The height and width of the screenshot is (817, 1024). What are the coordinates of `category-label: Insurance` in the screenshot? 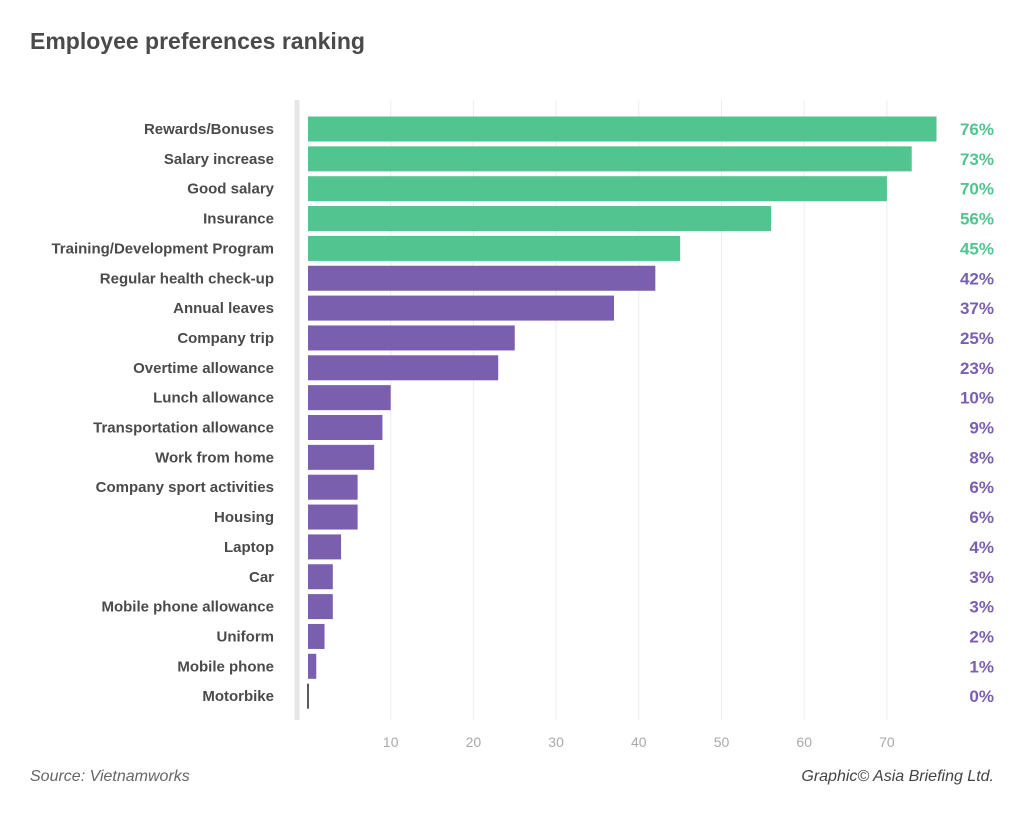 It's located at (238, 219).